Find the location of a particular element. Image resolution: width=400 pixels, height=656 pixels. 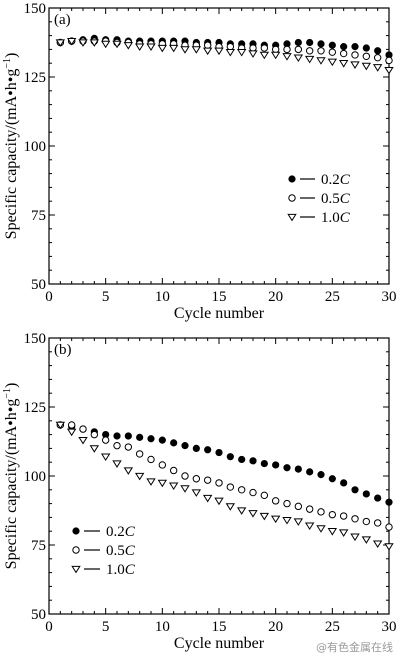

y-tick-label: 150 is located at coordinates (35, 9).